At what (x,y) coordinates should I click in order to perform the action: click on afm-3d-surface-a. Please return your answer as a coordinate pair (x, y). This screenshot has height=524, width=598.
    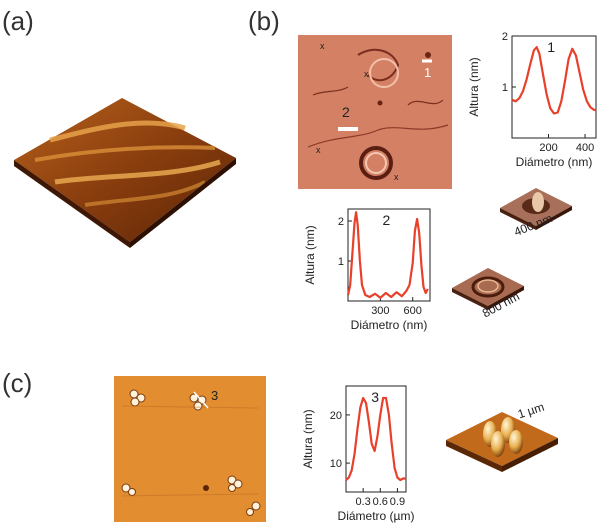
    Looking at the image, I should click on (125, 170).